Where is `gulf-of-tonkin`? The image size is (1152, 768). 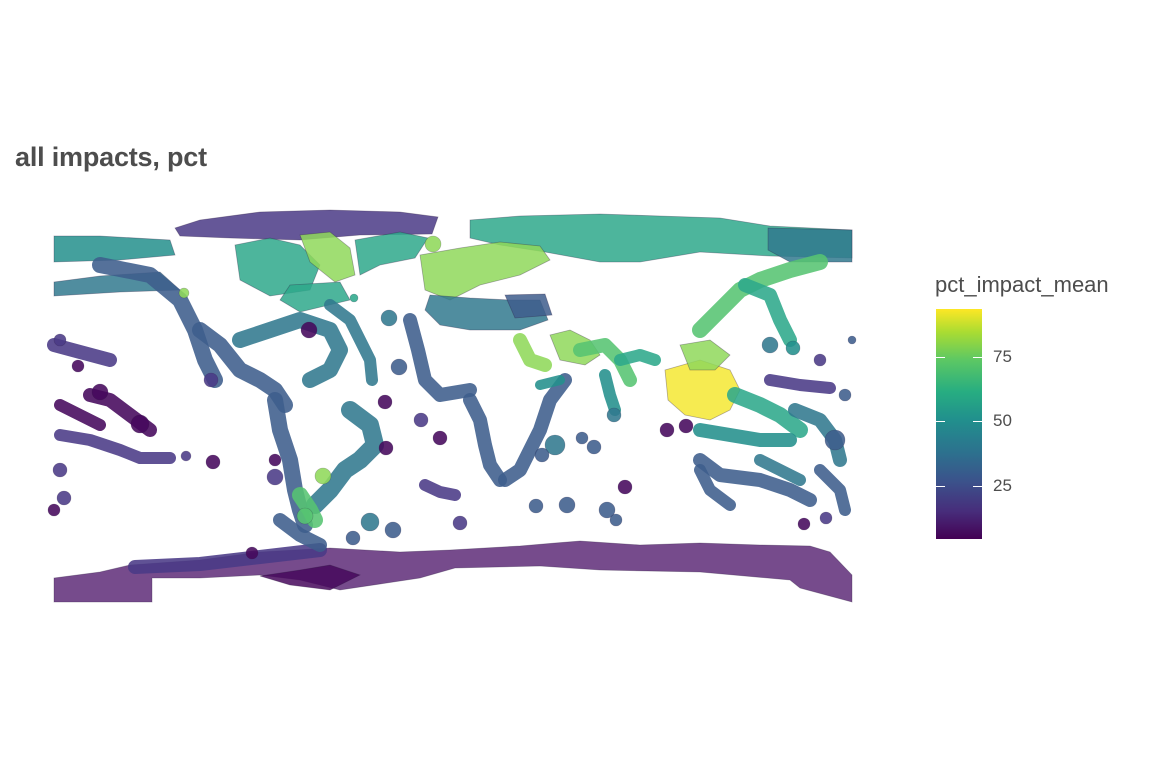
gulf-of-tonkin is located at coordinates (705, 355).